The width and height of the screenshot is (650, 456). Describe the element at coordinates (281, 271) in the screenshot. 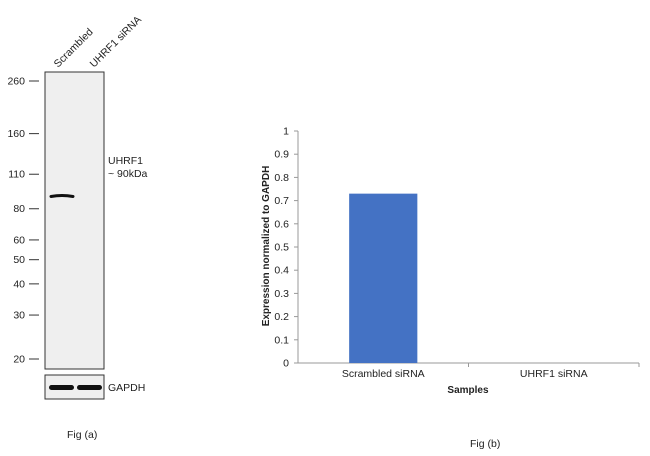

I see `y-tick-label: 0.4` at that location.